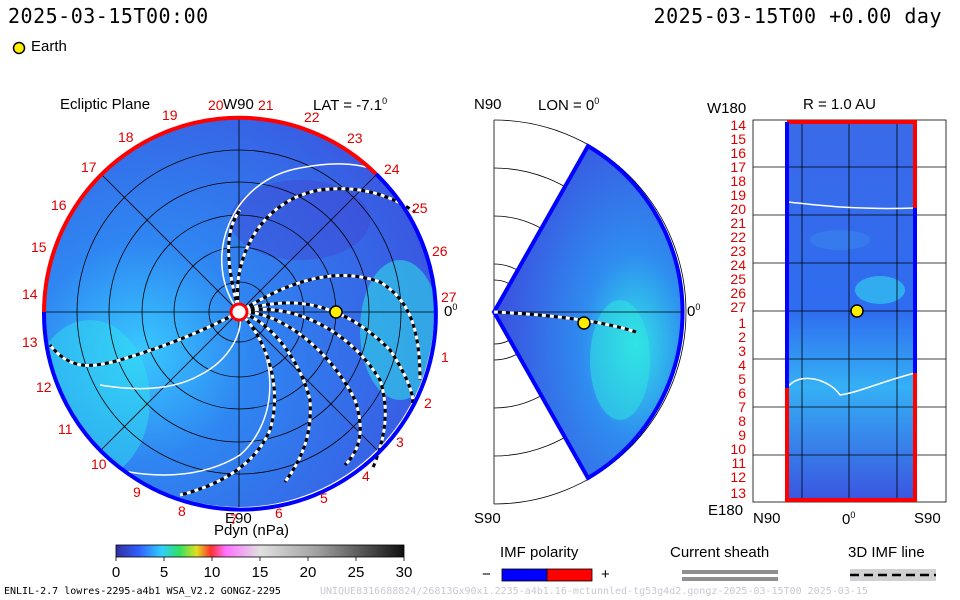  I want to click on sector-label: 19, so click(170, 115).